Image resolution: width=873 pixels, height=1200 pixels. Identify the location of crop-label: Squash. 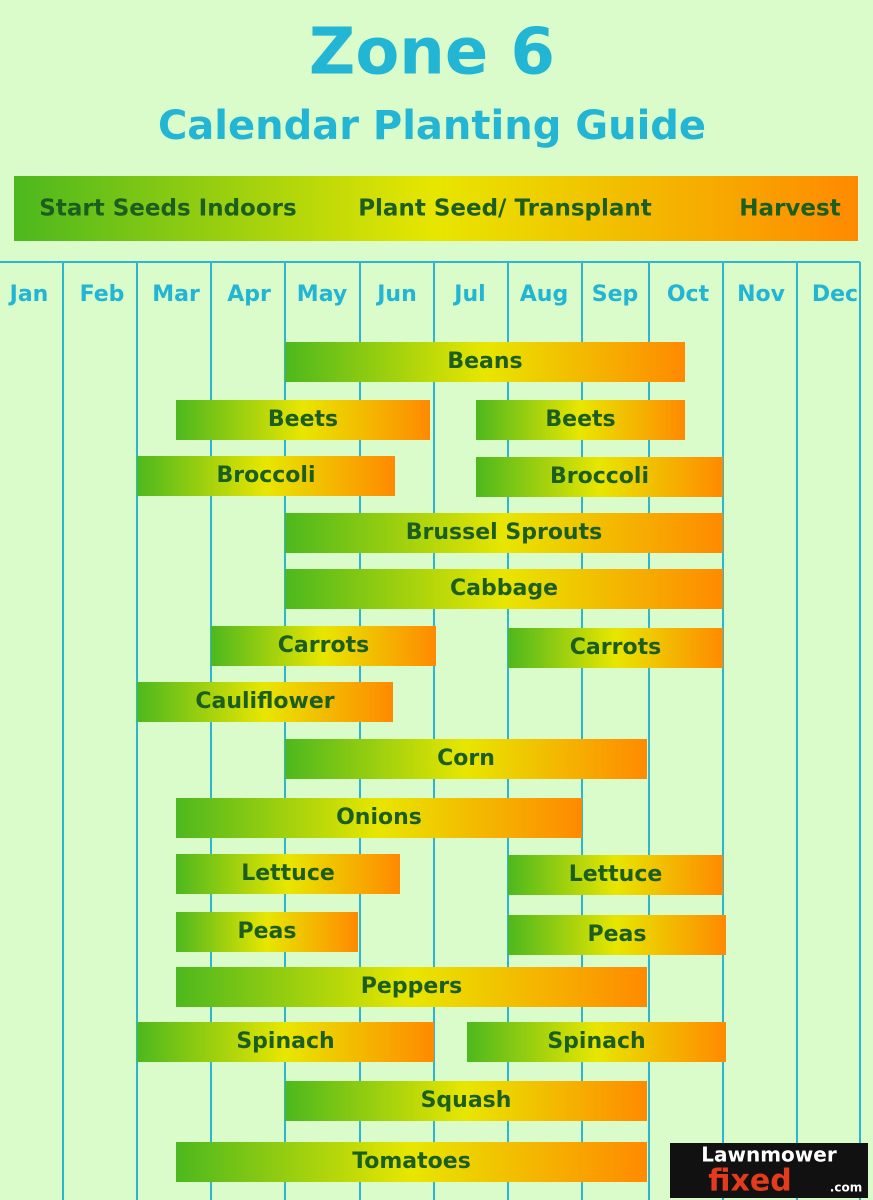
(466, 1100).